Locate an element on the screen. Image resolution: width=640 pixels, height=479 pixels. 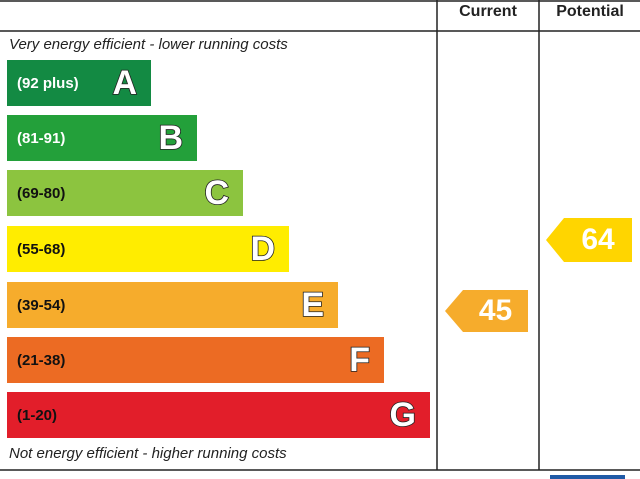
potential-value: 64 is located at coordinates (598, 239).